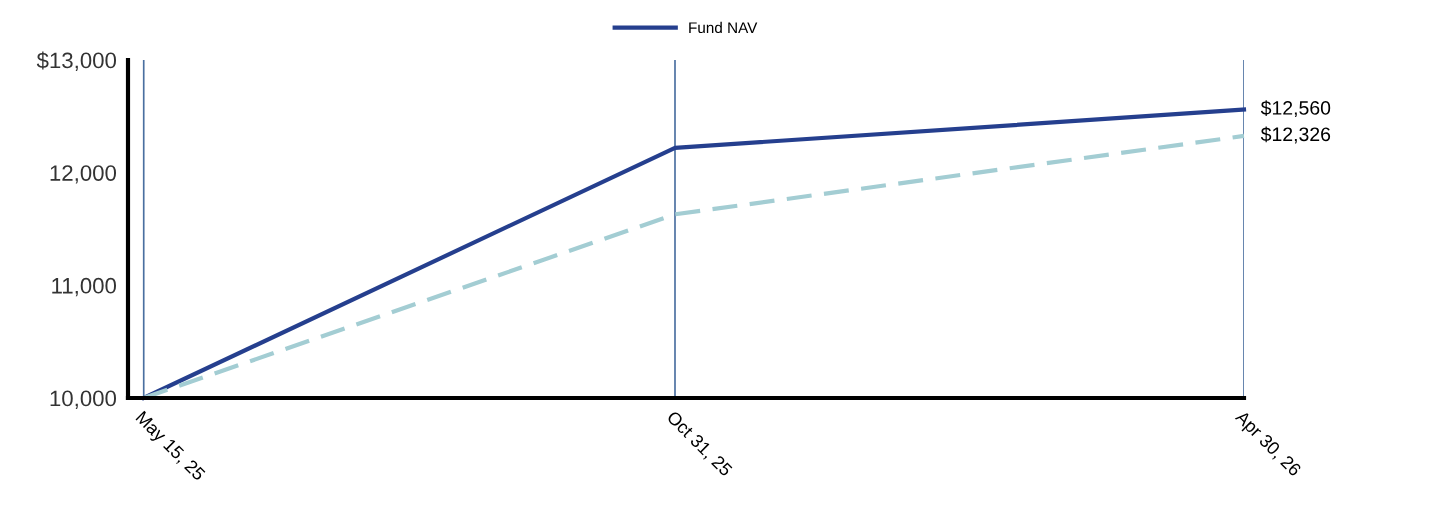 This screenshot has width=1436, height=526. I want to click on y-tick-label: 11,000, so click(84, 287).